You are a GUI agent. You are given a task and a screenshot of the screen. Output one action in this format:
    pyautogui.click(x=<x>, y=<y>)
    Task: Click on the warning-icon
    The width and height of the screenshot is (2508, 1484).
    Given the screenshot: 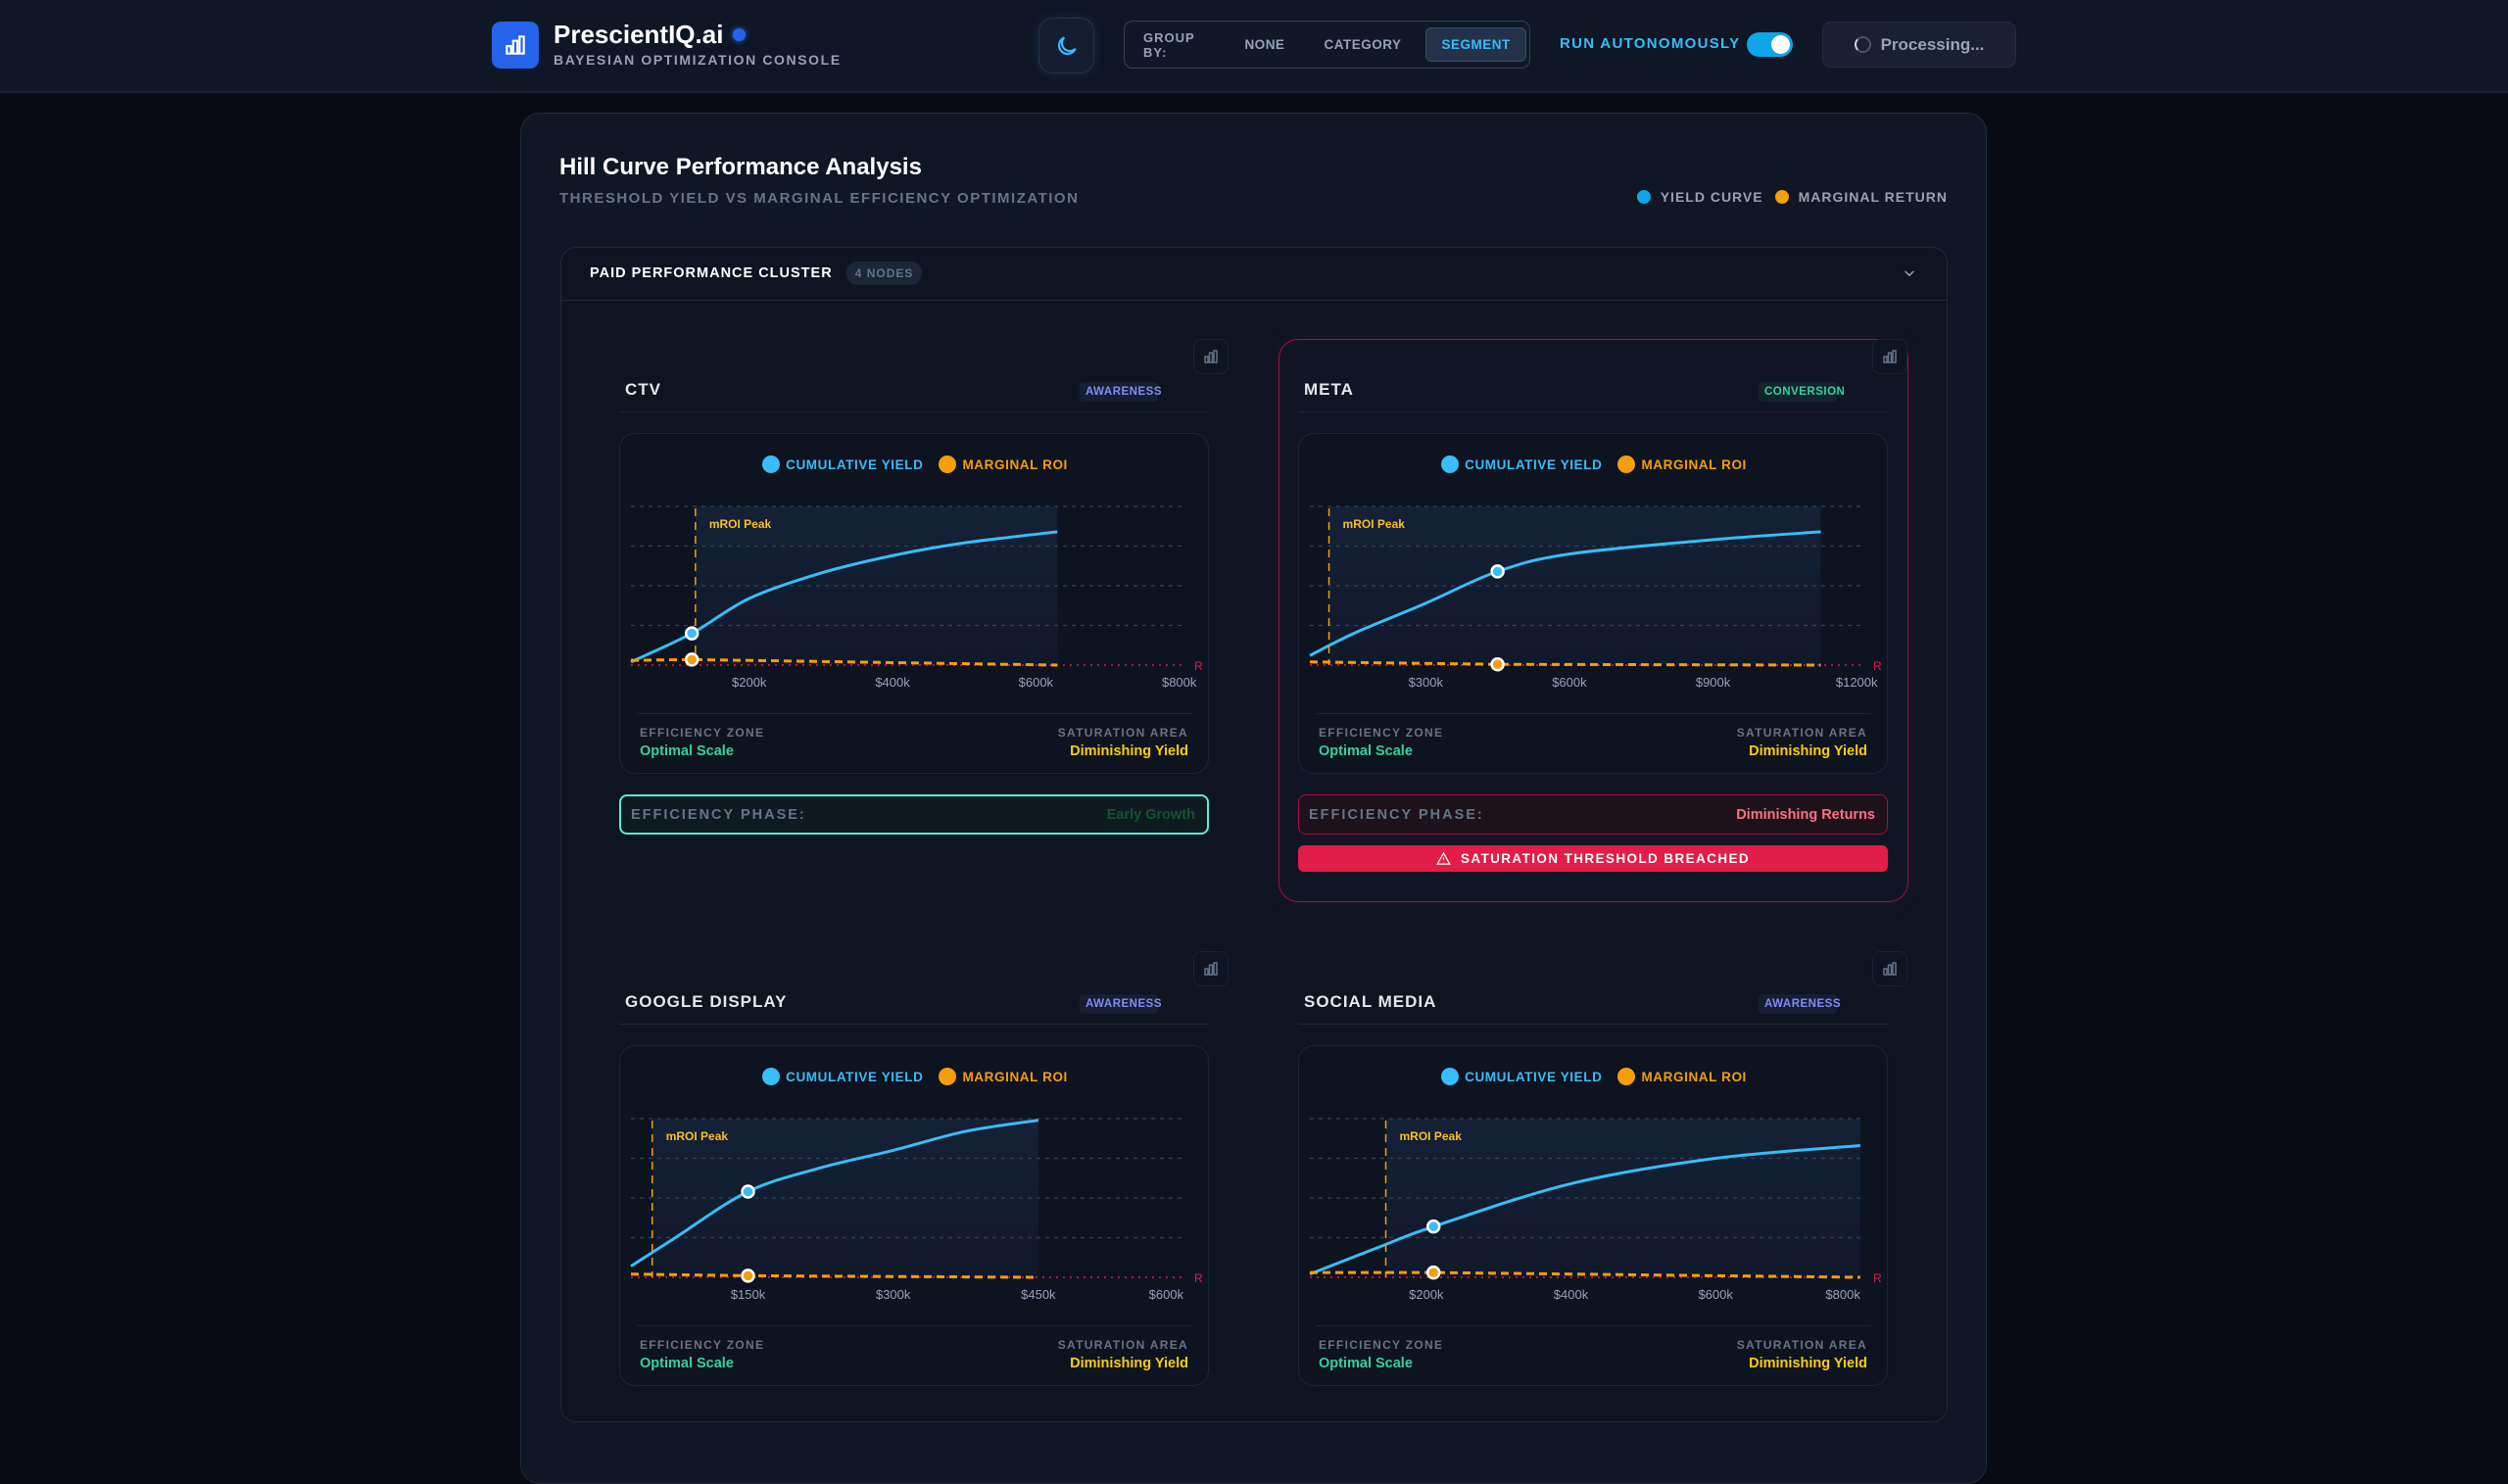 What is the action you would take?
    pyautogui.click(x=1443, y=858)
    